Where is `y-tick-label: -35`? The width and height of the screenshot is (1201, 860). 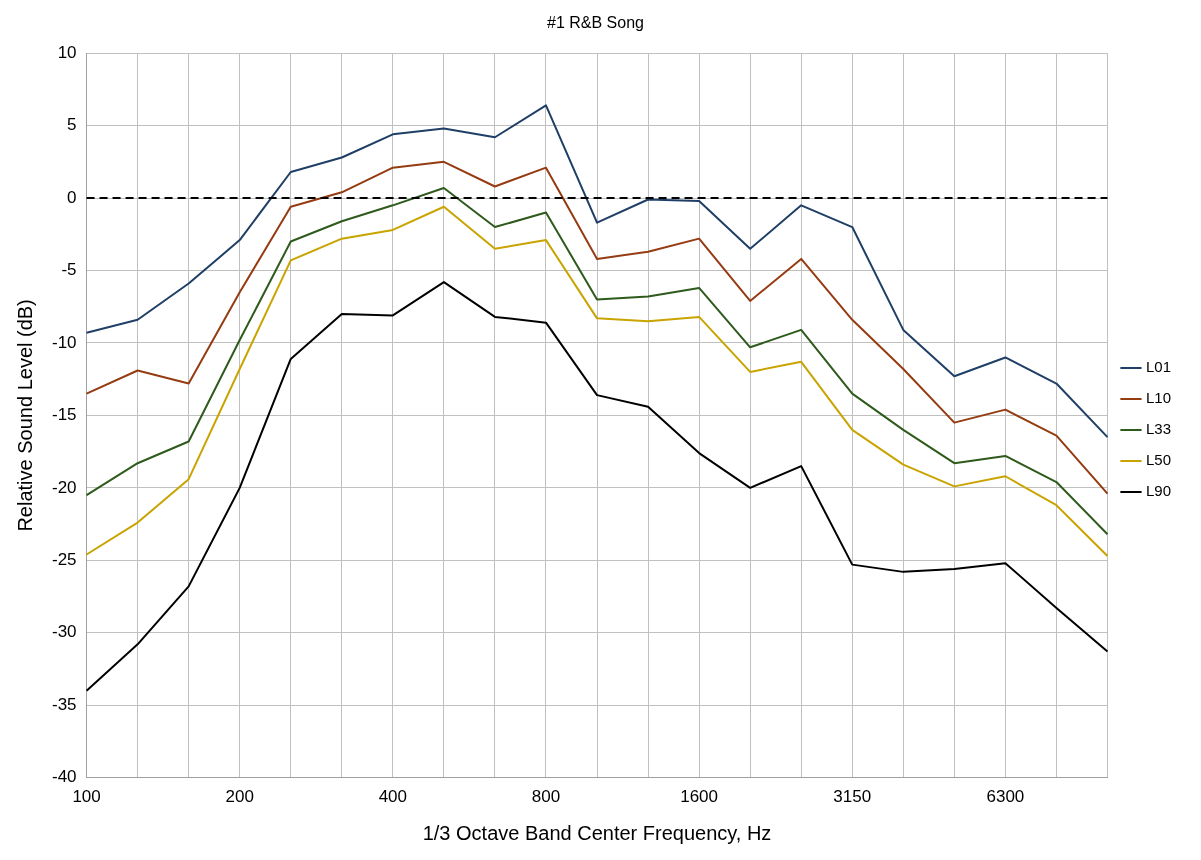 y-tick-label: -35 is located at coordinates (64, 704).